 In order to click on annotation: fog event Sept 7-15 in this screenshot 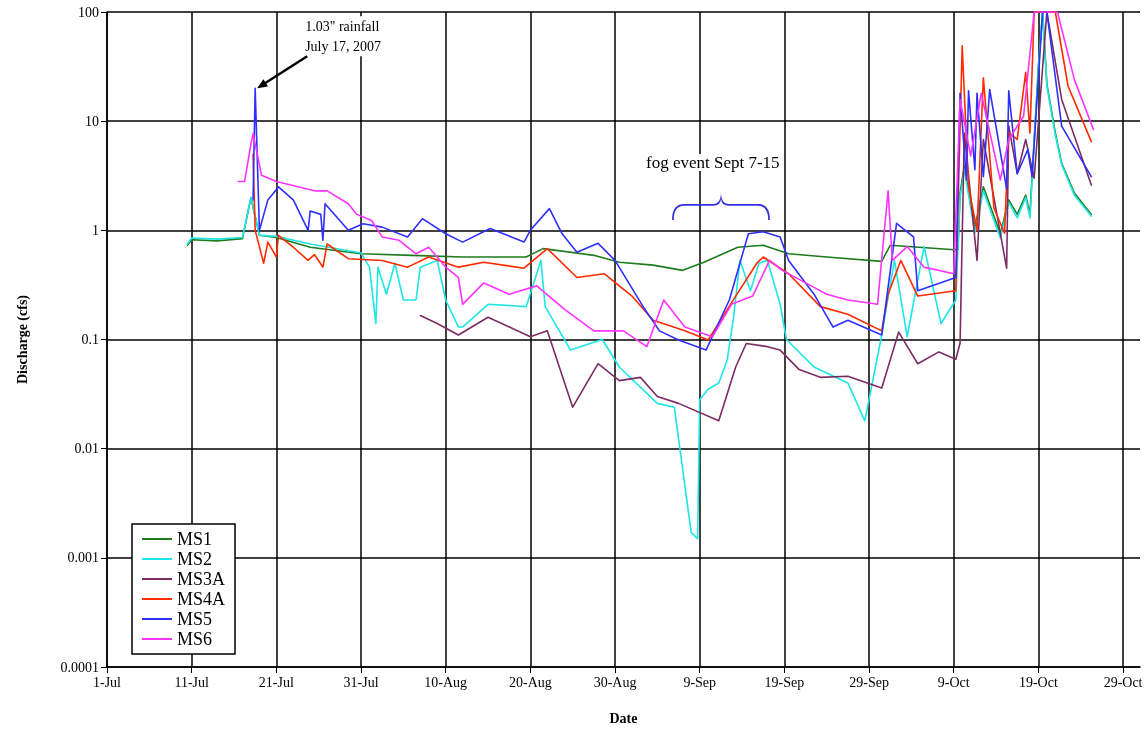, I will do `click(713, 162)`.